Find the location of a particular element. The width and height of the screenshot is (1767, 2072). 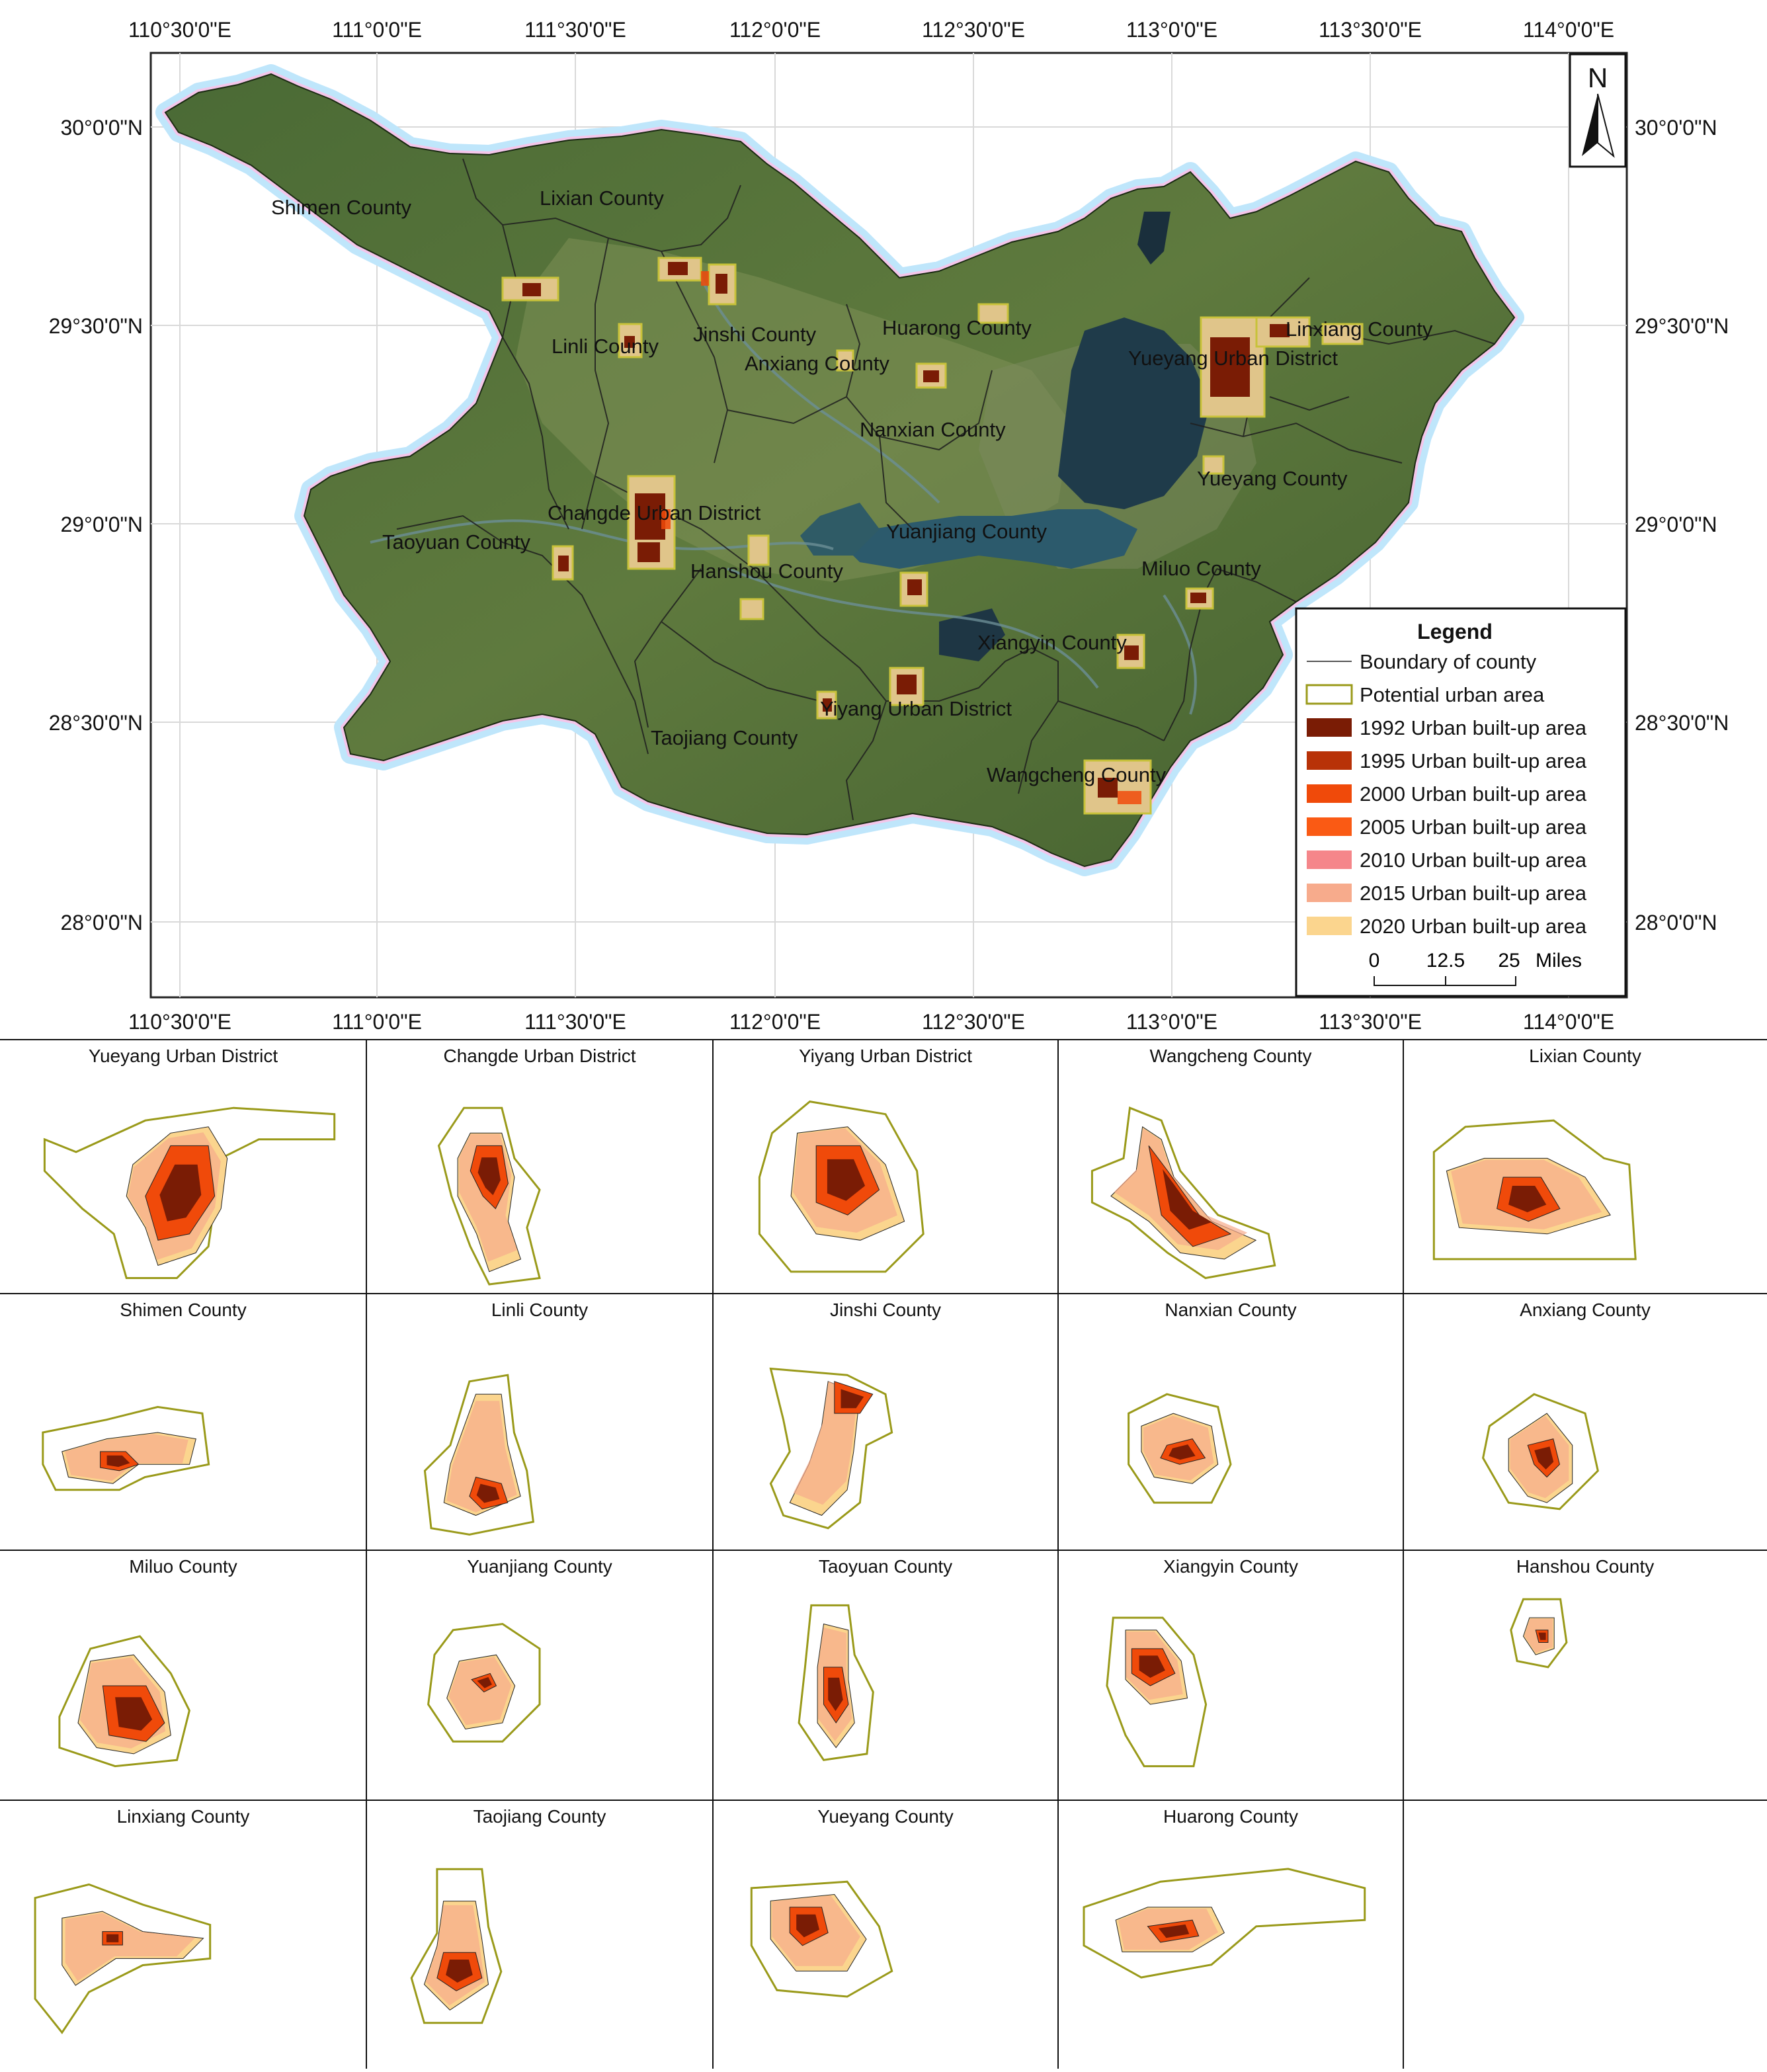

legend-item: 2005 Urban built-up area is located at coordinates (1447, 827).